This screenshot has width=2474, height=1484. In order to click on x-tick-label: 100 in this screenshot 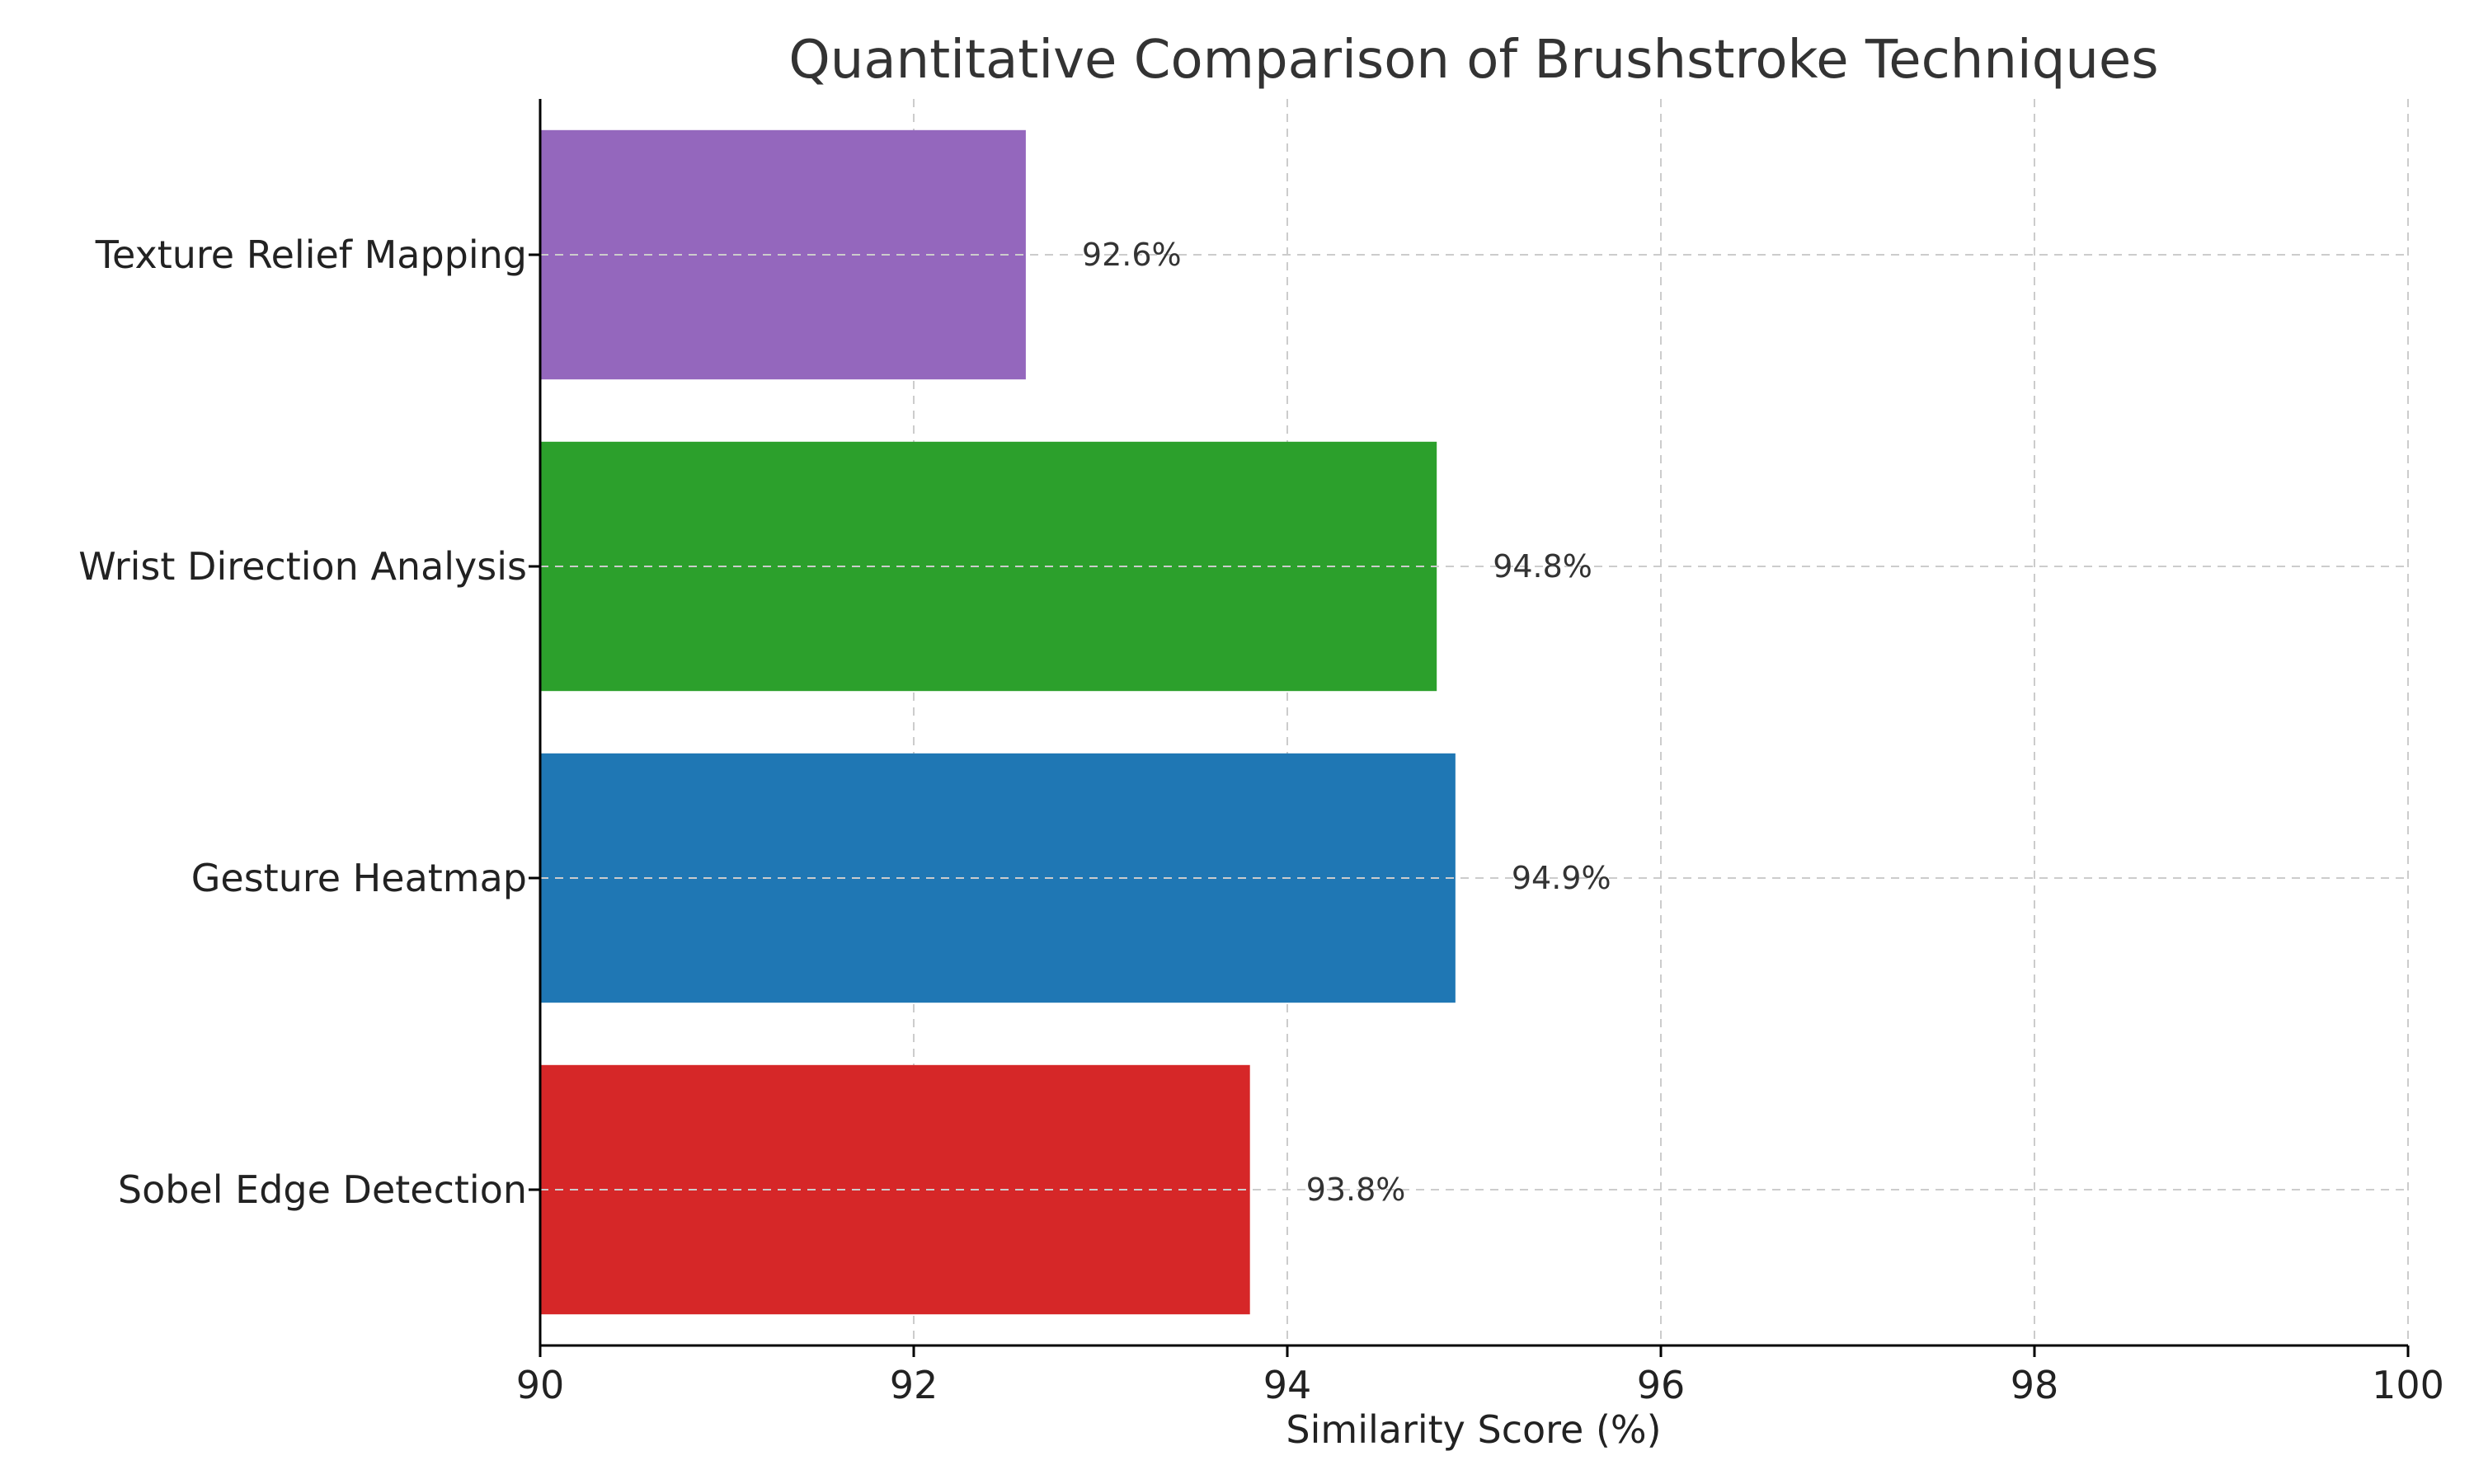, I will do `click(2408, 1385)`.